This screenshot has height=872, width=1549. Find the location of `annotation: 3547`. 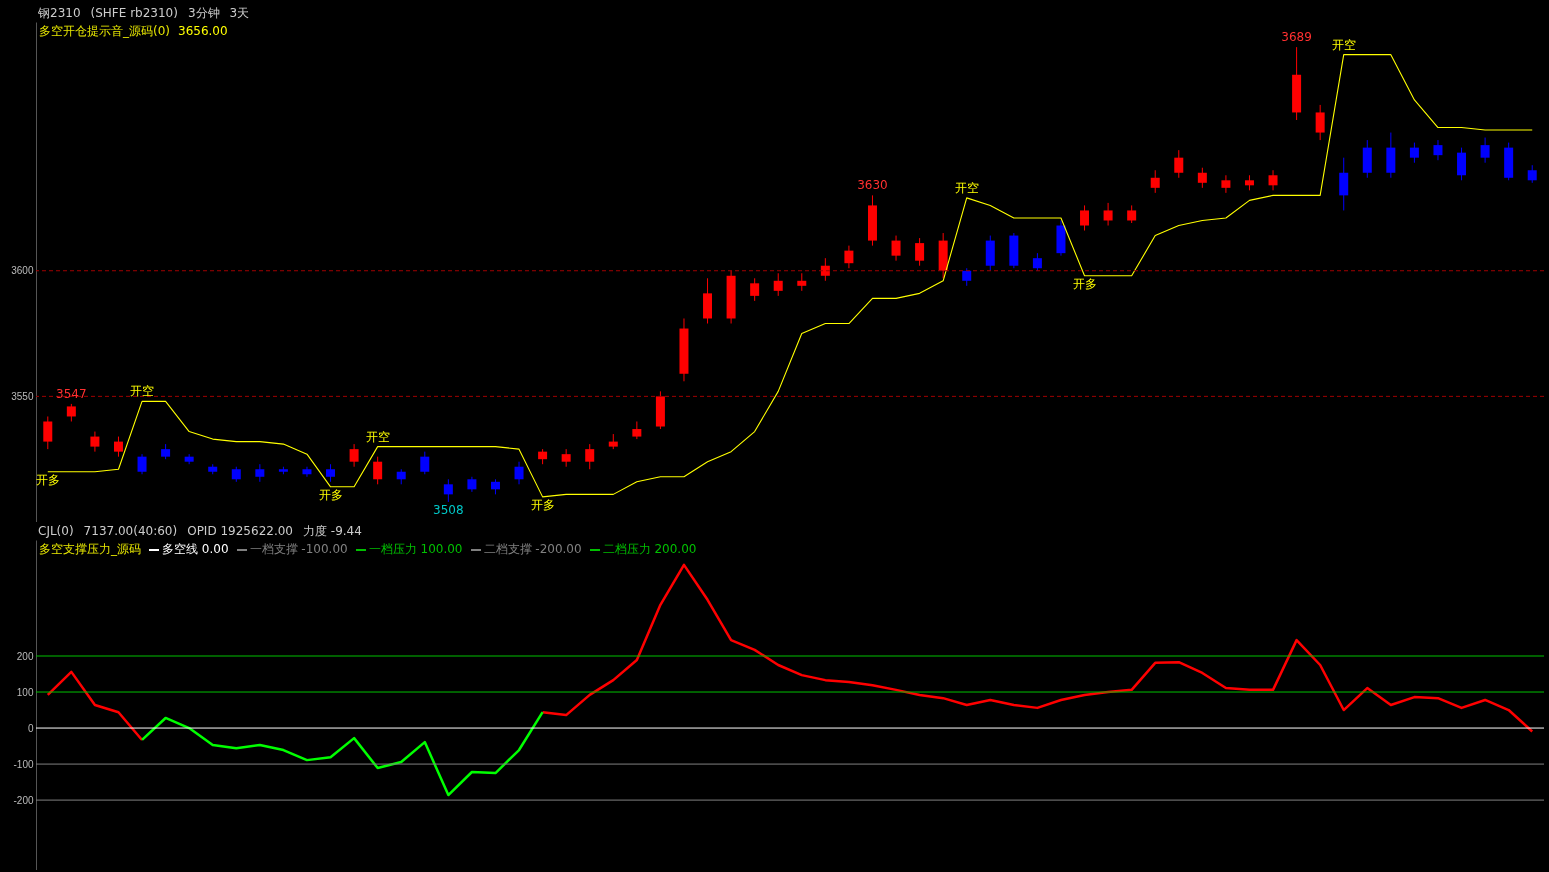

annotation: 3547 is located at coordinates (71, 393).